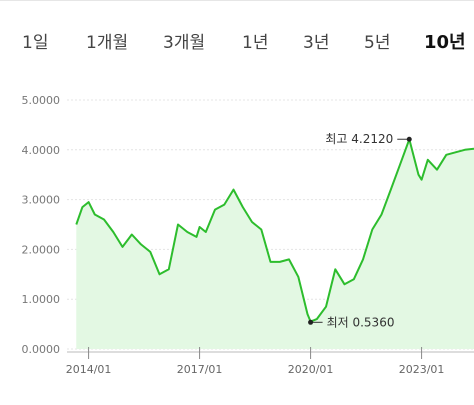 This screenshot has height=405, width=474. Describe the element at coordinates (237, 0) in the screenshot. I see `top-divider` at that location.